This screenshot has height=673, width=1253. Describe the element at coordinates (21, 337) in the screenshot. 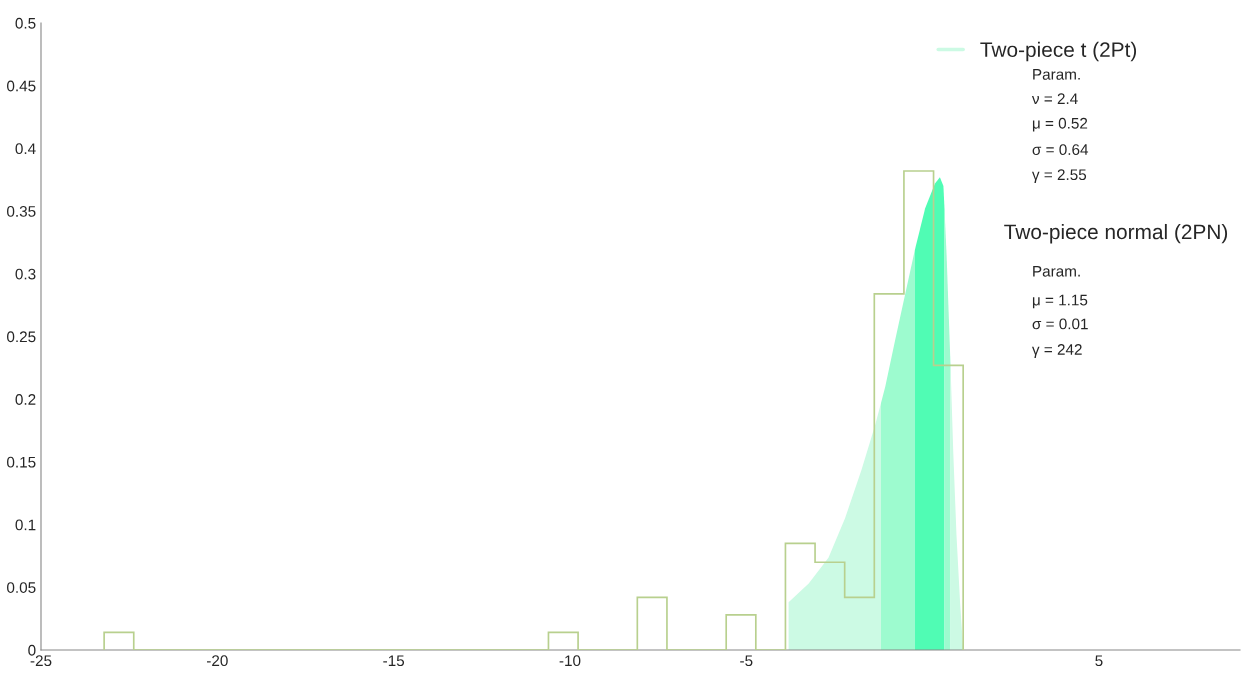

I see `y-tick-label: 0.25` at that location.